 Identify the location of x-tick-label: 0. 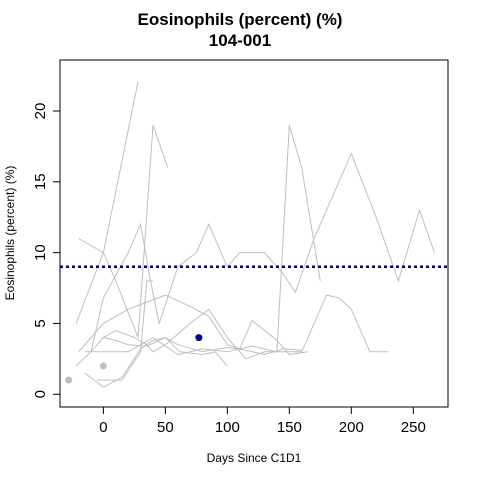
(103, 427).